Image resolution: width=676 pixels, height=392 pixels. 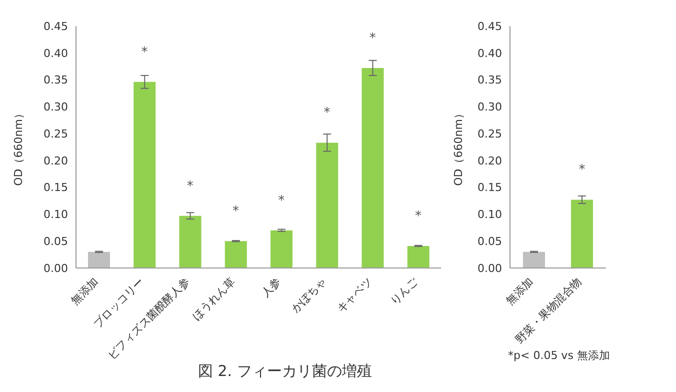 I want to click on x-tick-label: キャベツ, so click(x=354, y=295).